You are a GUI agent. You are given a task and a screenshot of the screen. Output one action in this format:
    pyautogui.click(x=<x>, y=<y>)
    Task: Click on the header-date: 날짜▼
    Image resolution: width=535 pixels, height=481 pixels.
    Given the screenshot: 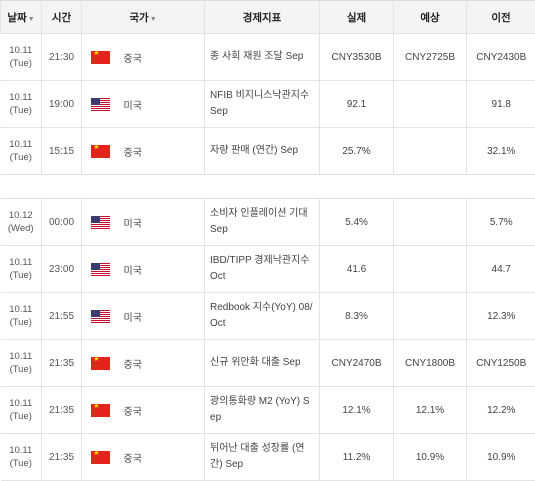 What is the action you would take?
    pyautogui.click(x=21, y=17)
    